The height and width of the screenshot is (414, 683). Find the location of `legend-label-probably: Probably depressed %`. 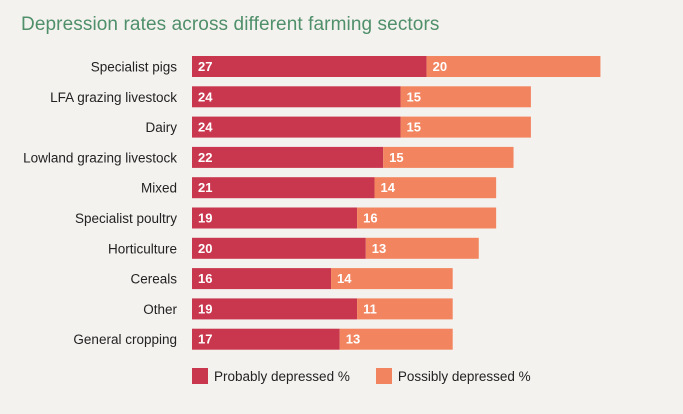

legend-label-probably: Probably depressed % is located at coordinates (282, 376).